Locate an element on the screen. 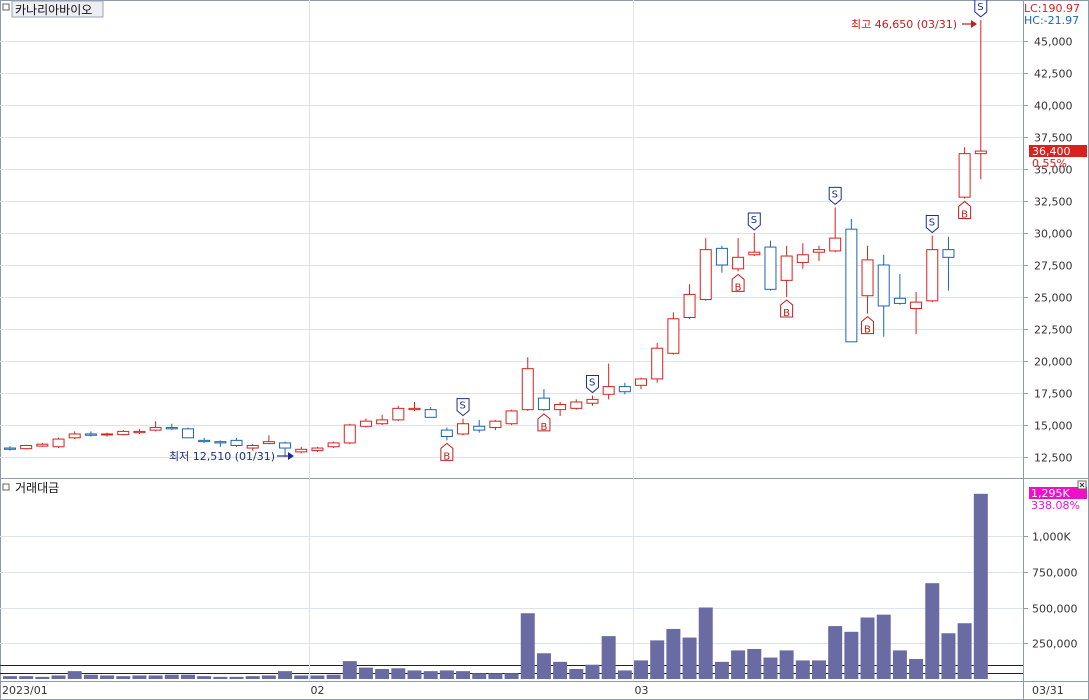  last-price-tag: 36,400 0.55% is located at coordinates (1058, 157).